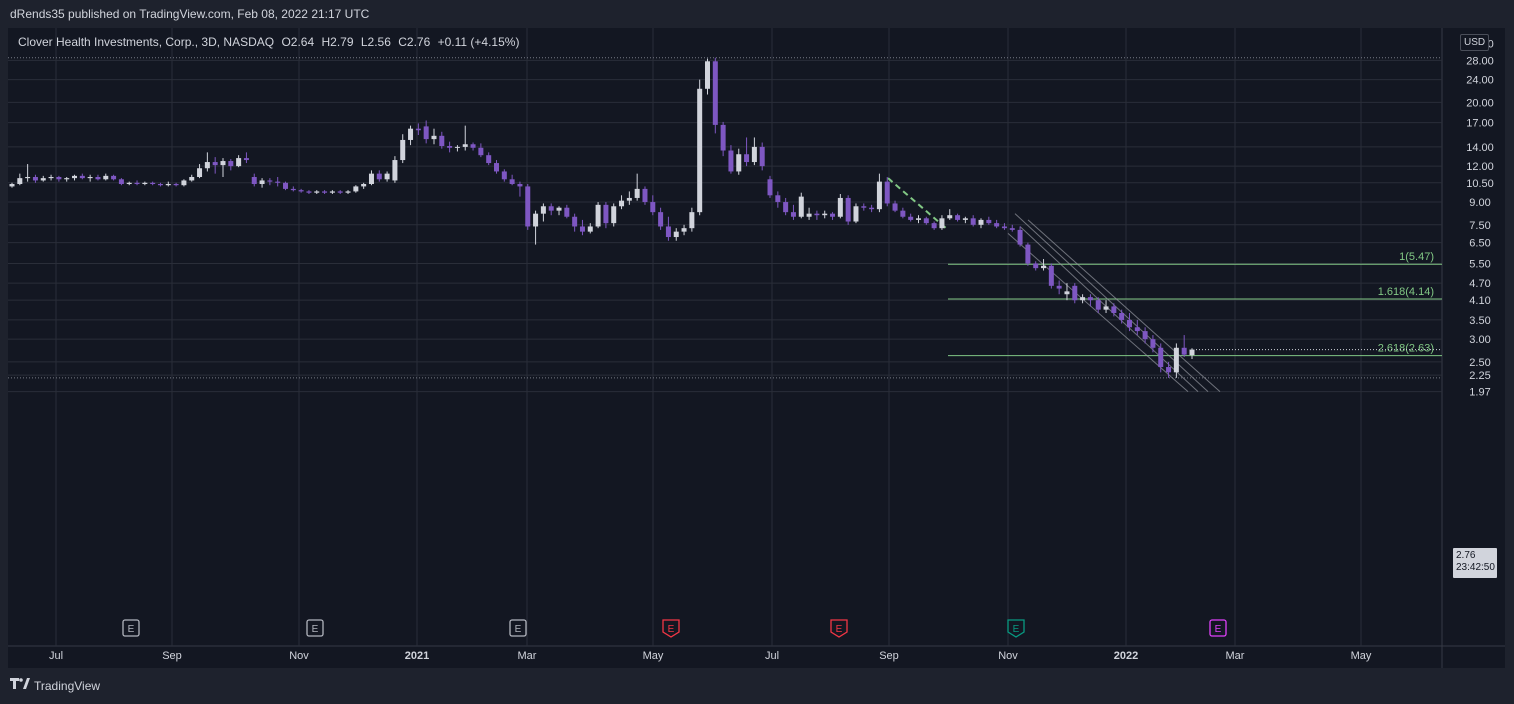 This screenshot has height=704, width=1514. What do you see at coordinates (1479, 321) in the screenshot?
I see `y-tick-label: 3.50` at bounding box center [1479, 321].